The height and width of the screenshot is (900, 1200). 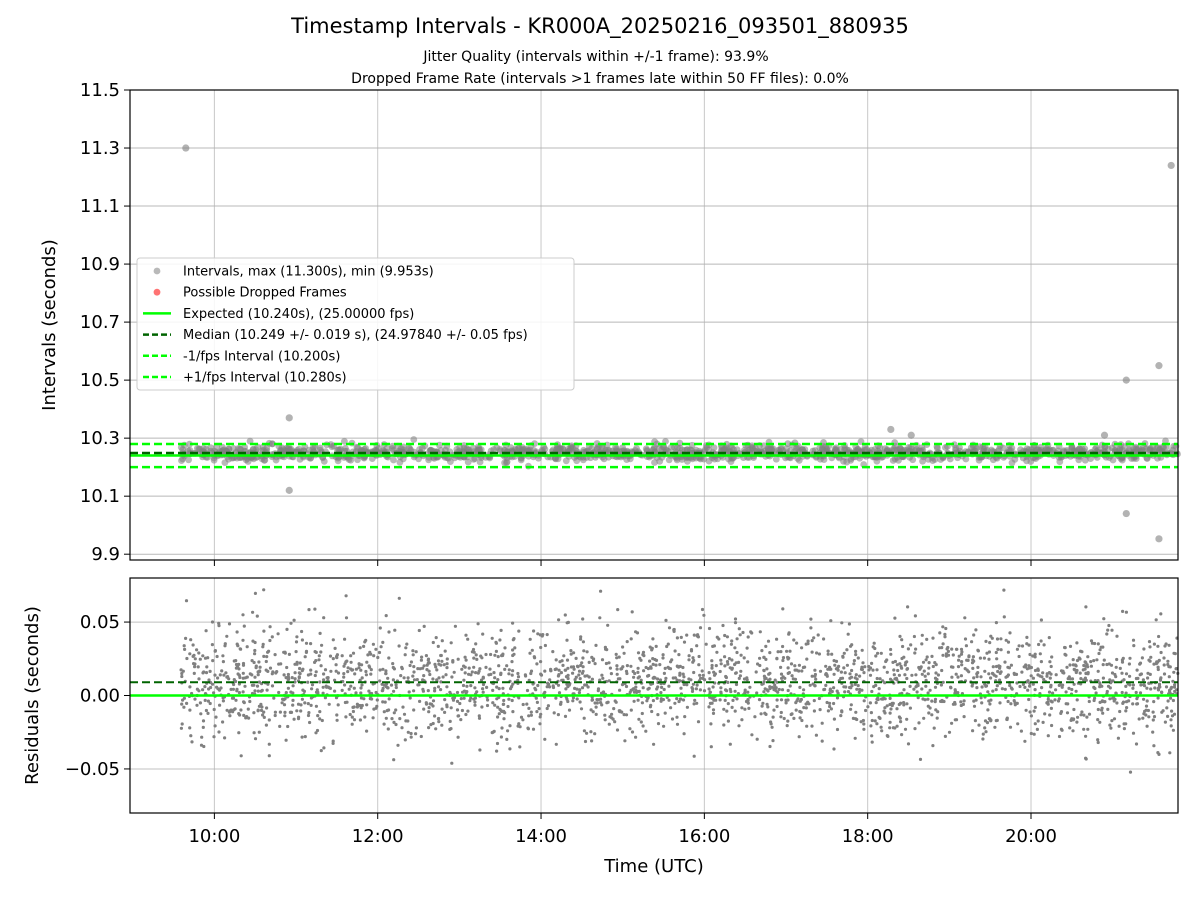 What do you see at coordinates (214, 836) in the screenshot?
I see `x-tick-label: 10:00` at bounding box center [214, 836].